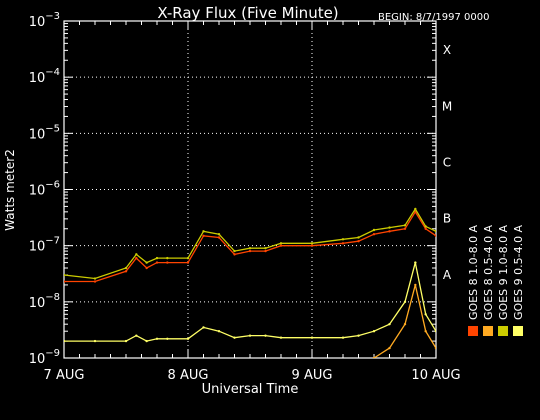 This screenshot has height=420, width=540. I want to click on y-axis-label: Watts meter2, so click(10, 190).